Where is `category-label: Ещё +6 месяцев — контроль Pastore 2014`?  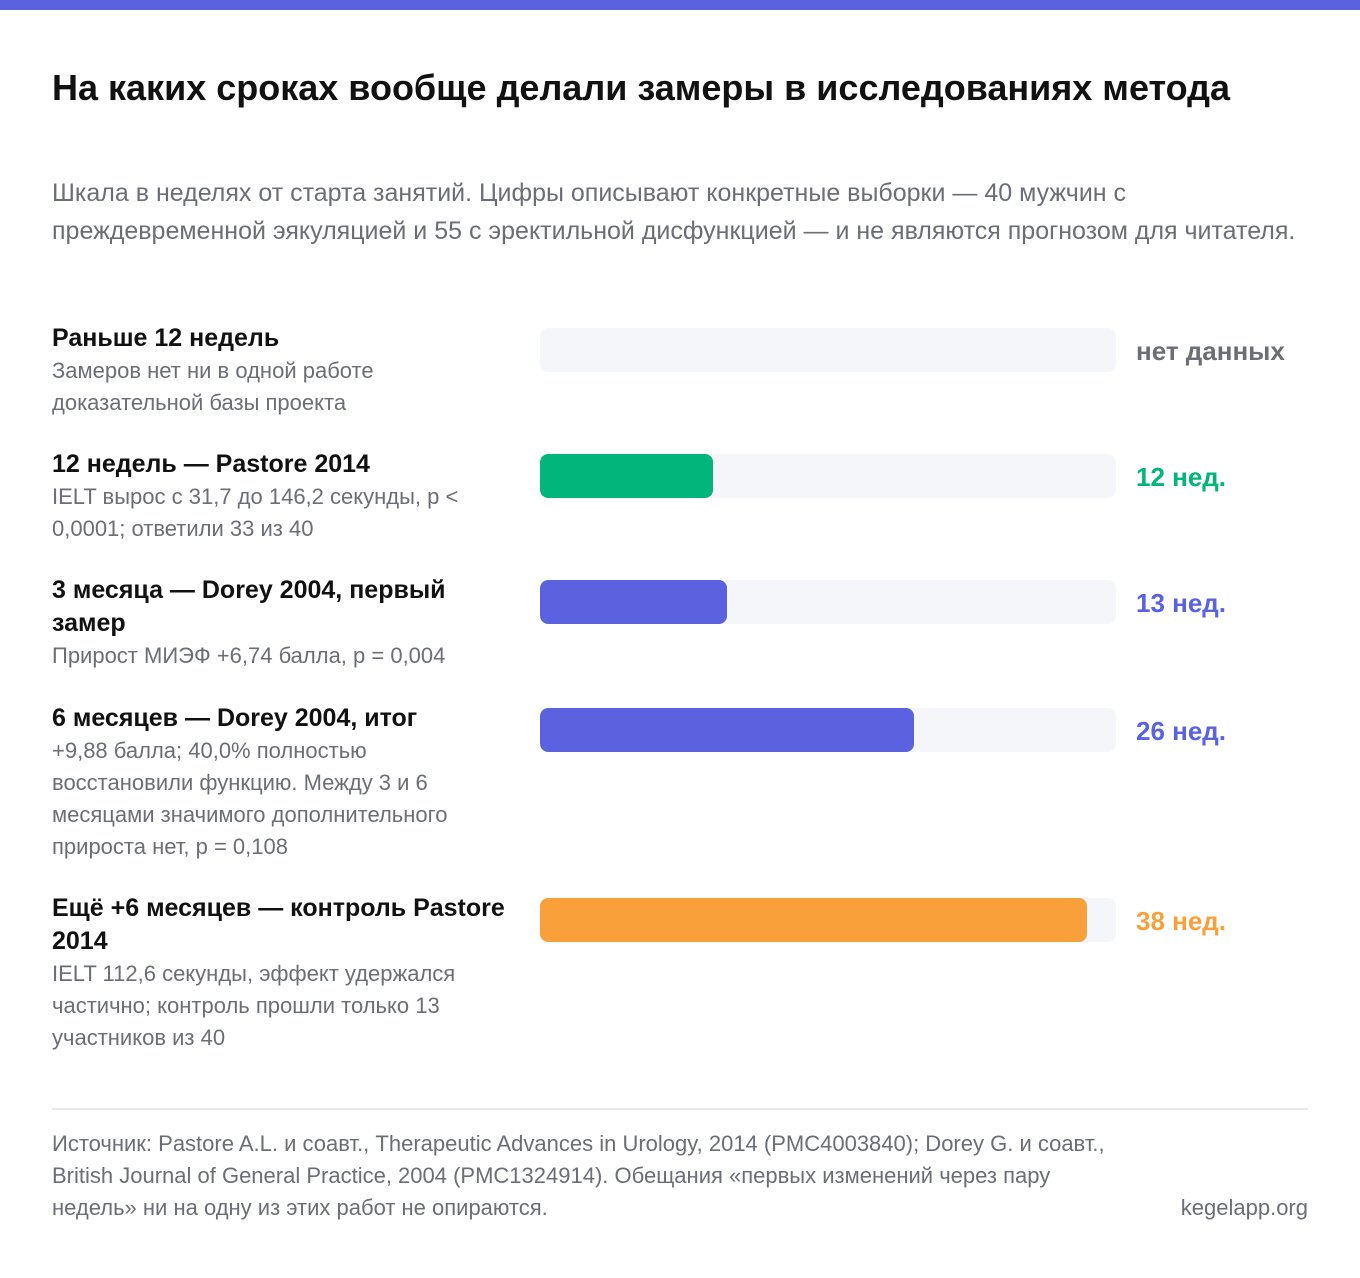 category-label: Ещё +6 месяцев — контроль Pastore 2014 is located at coordinates (278, 924).